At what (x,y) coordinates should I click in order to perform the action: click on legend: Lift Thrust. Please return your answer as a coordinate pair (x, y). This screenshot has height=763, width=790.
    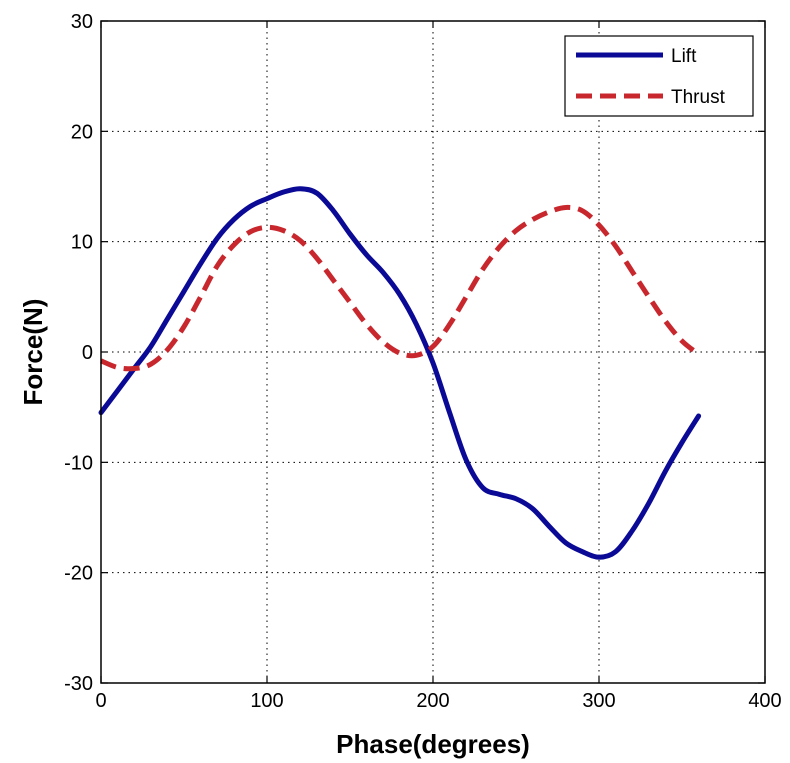
    Looking at the image, I should click on (659, 76).